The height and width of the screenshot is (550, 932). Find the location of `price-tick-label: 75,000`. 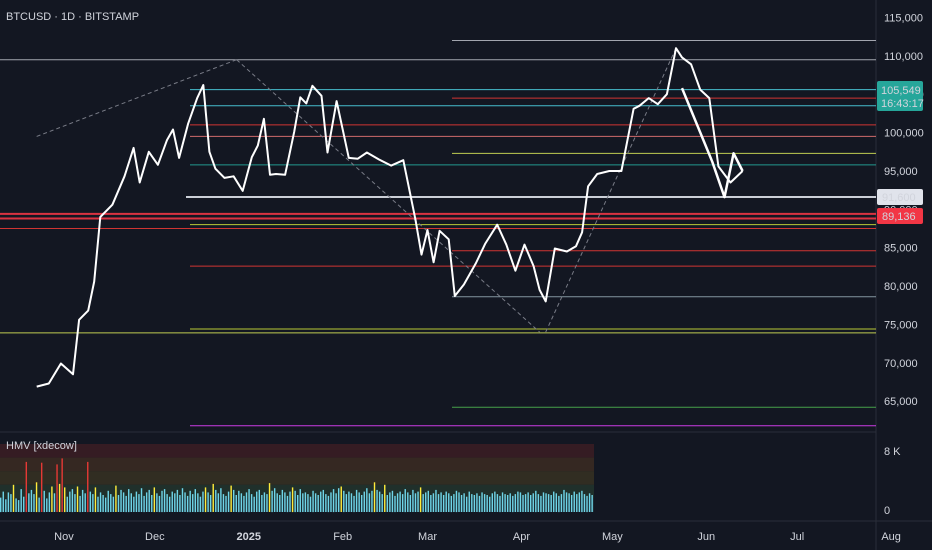

price-tick-label: 75,000 is located at coordinates (901, 325).